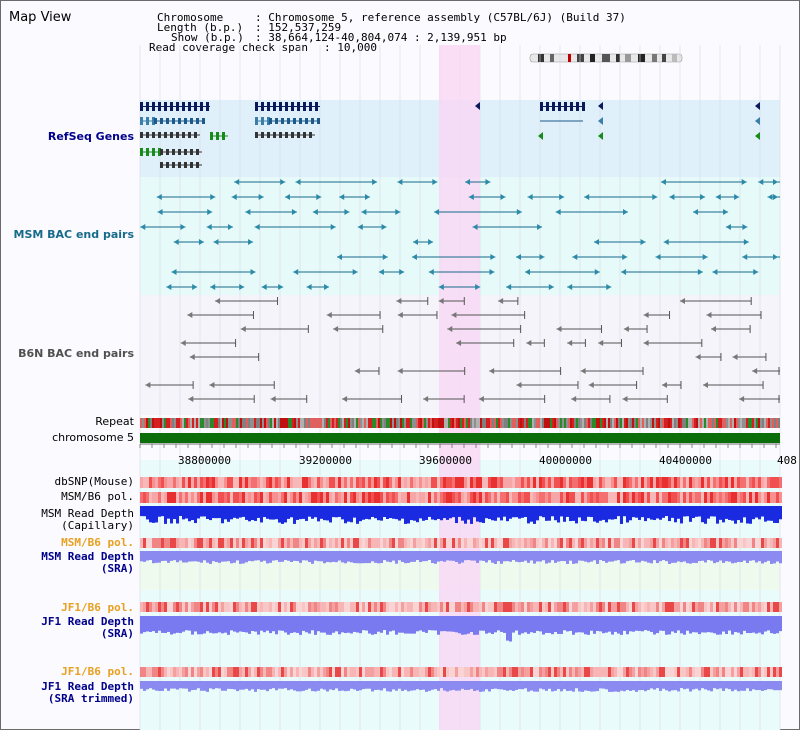  What do you see at coordinates (97, 542) in the screenshot?
I see `track-label-msm-b6-pol-2: MSM/B6 pol.` at bounding box center [97, 542].